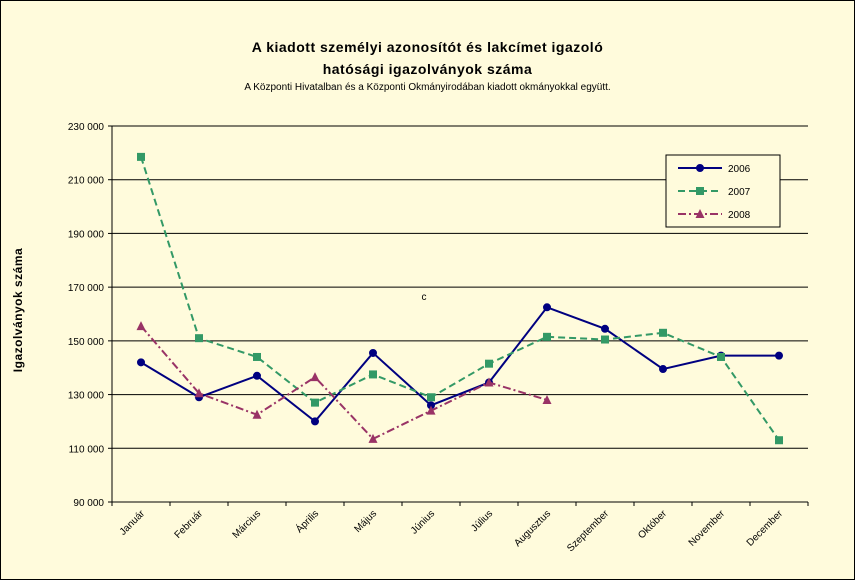 The height and width of the screenshot is (580, 855). What do you see at coordinates (307, 521) in the screenshot?
I see `x-tick-label: Április` at bounding box center [307, 521].